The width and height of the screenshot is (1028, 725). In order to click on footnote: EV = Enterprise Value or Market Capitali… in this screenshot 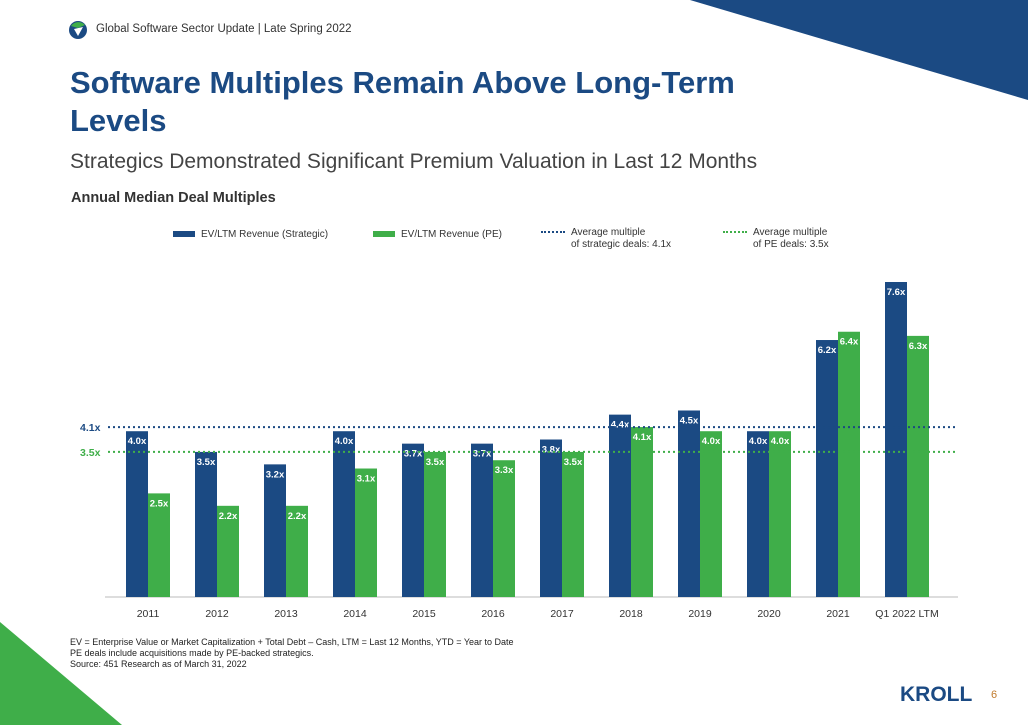, I will do `click(292, 642)`.